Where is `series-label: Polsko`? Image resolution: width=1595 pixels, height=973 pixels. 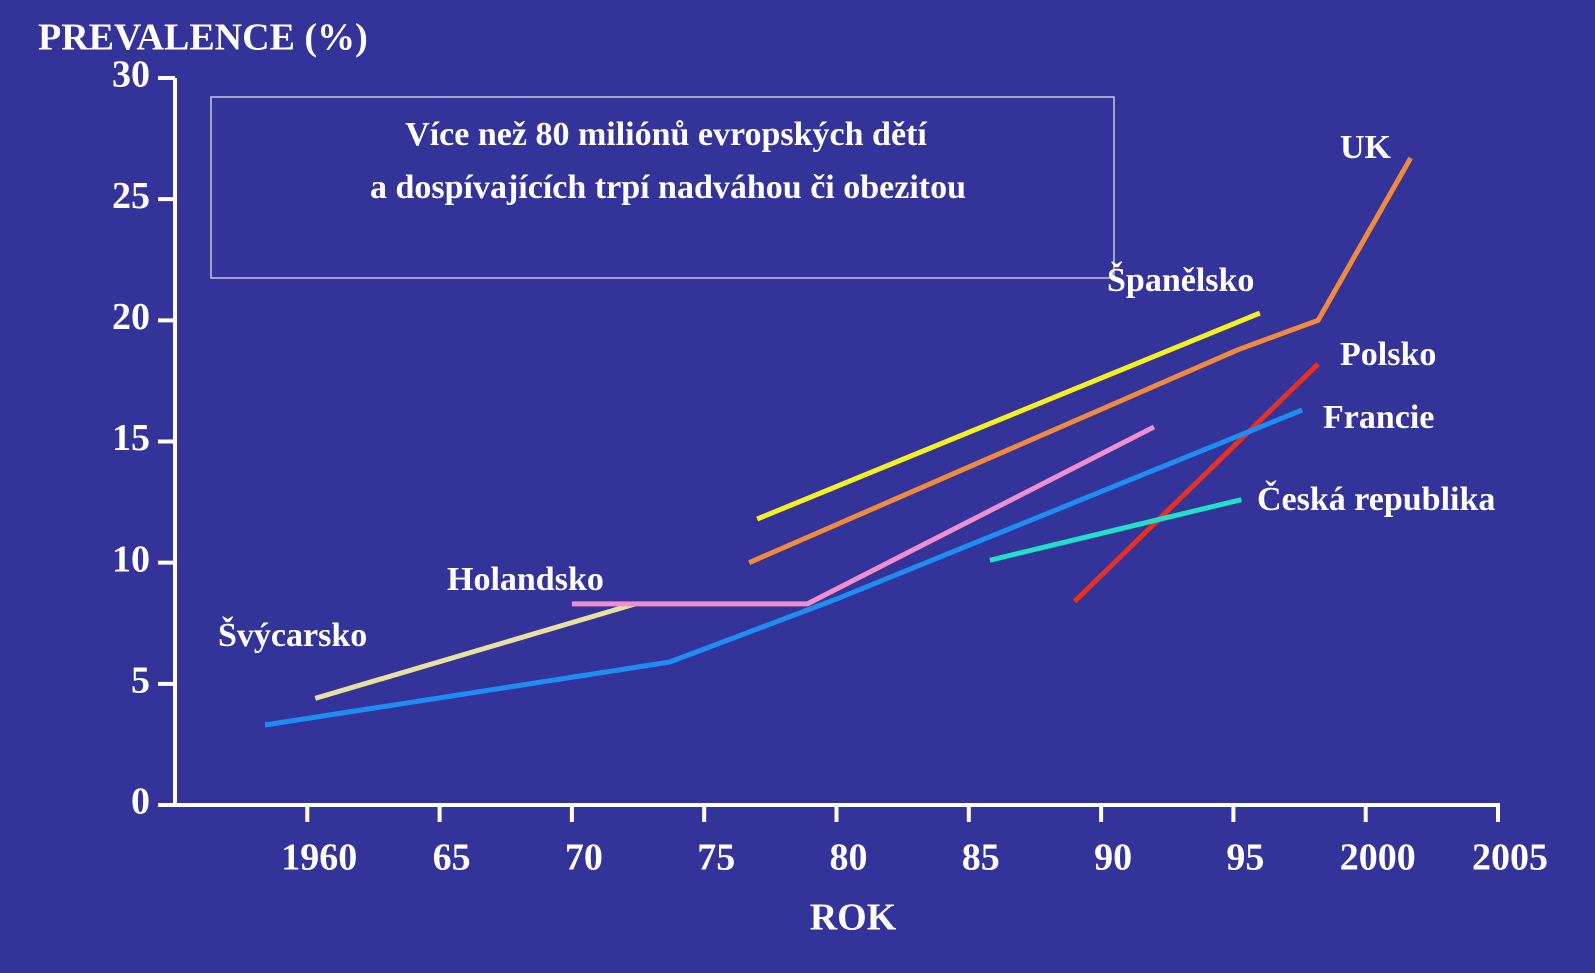 series-label: Polsko is located at coordinates (1388, 354).